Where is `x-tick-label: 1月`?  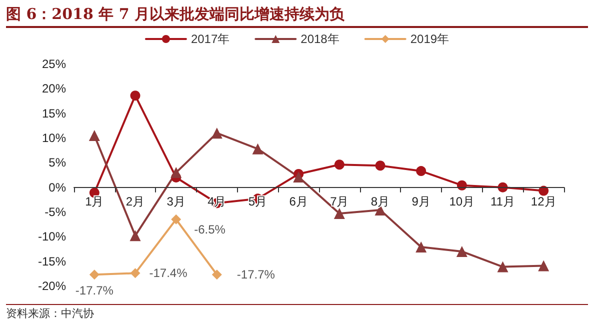 x-tick-label: 1月 is located at coordinates (94, 201).